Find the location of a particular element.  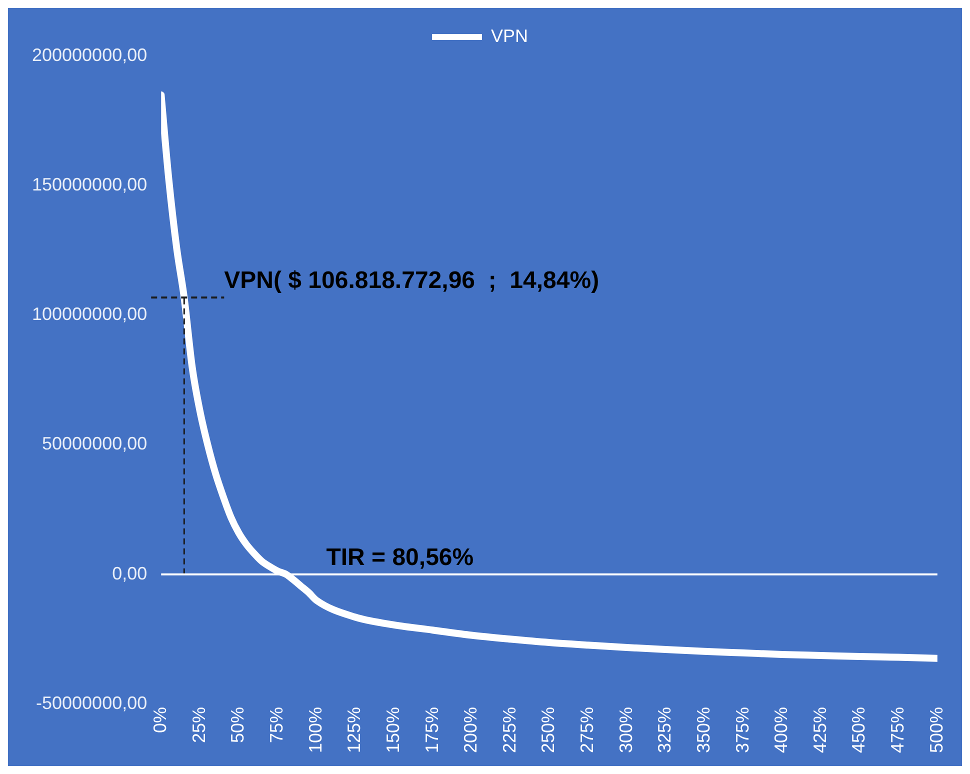

x-tick-label: 450% is located at coordinates (858, 730).